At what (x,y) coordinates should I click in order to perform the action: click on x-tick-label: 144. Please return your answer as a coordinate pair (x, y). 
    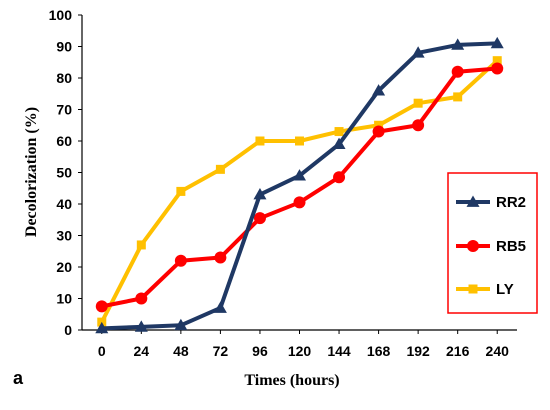
    Looking at the image, I should click on (339, 351).